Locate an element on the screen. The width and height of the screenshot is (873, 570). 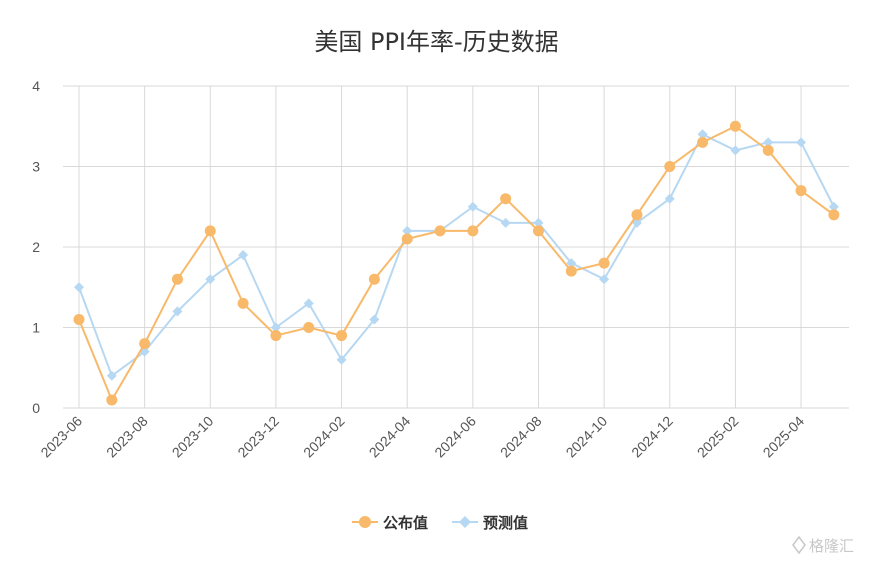
y-tick-label: 2 is located at coordinates (36, 247).